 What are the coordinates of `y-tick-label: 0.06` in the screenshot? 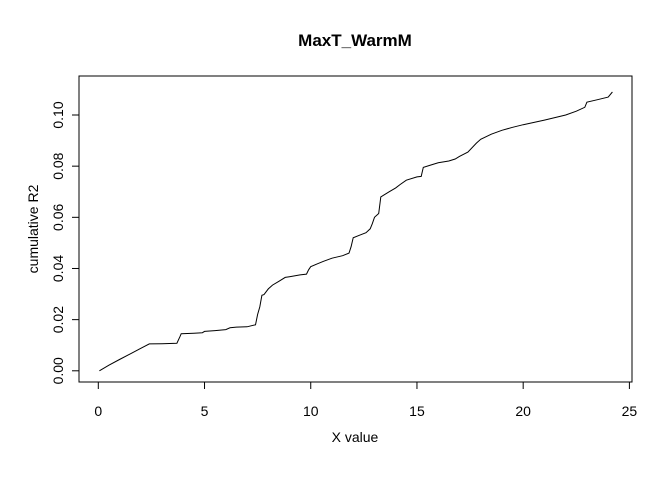 It's located at (58, 216).